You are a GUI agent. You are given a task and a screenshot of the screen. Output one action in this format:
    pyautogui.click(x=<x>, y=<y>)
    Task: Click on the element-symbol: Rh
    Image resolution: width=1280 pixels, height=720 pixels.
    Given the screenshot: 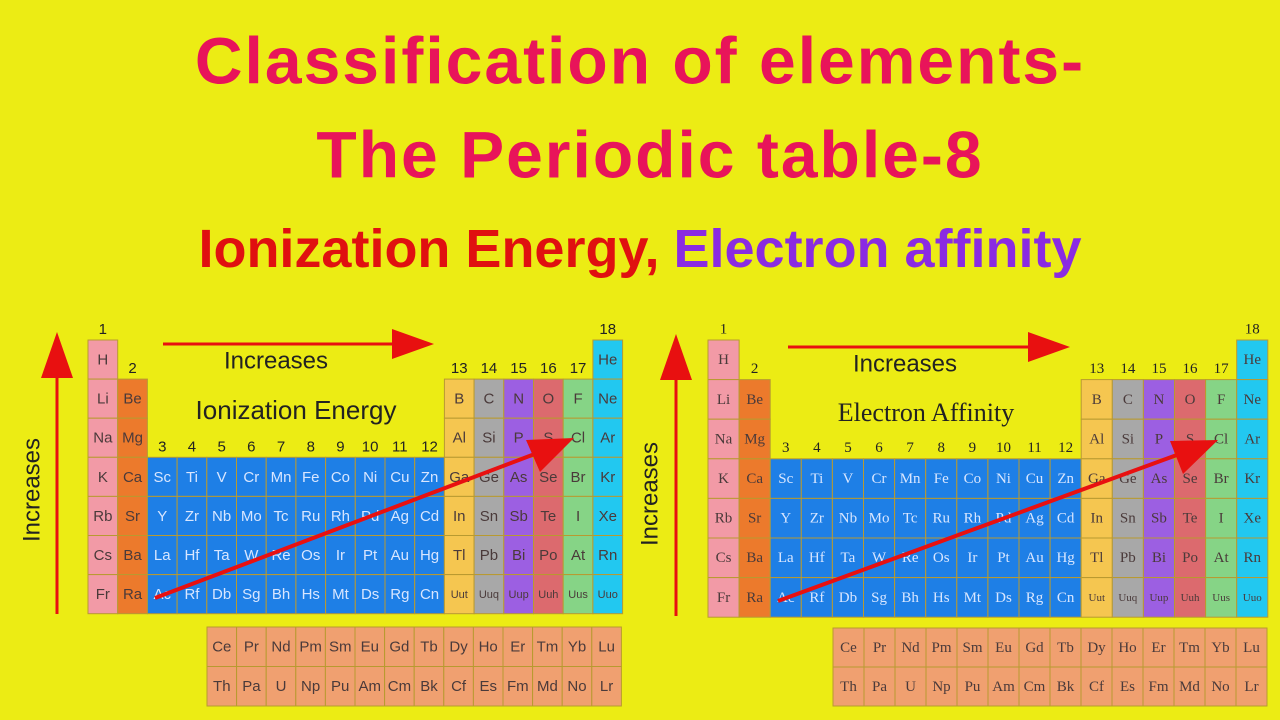 What is the action you would take?
    pyautogui.click(x=973, y=519)
    